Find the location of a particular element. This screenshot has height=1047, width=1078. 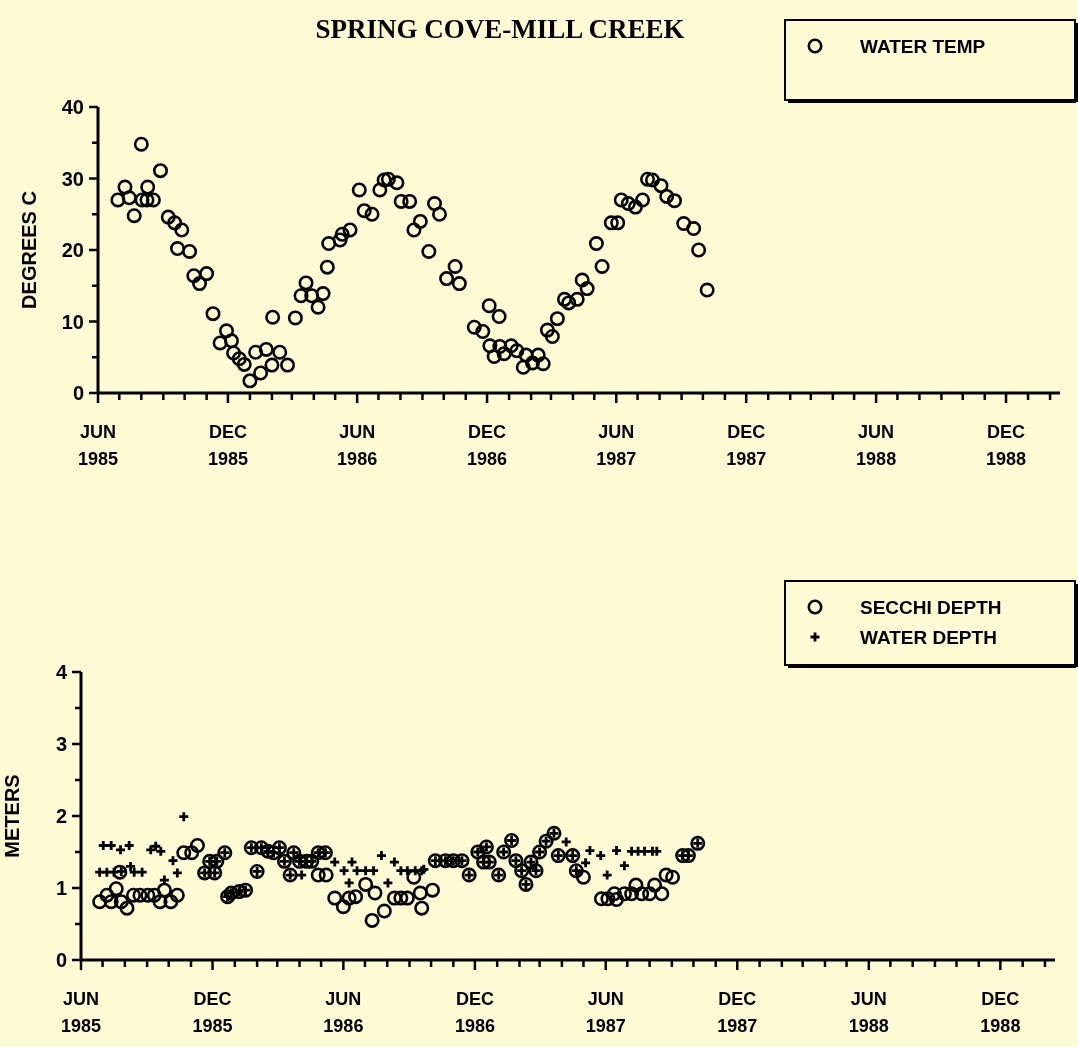

y-tick-label: 2 is located at coordinates (61, 816).